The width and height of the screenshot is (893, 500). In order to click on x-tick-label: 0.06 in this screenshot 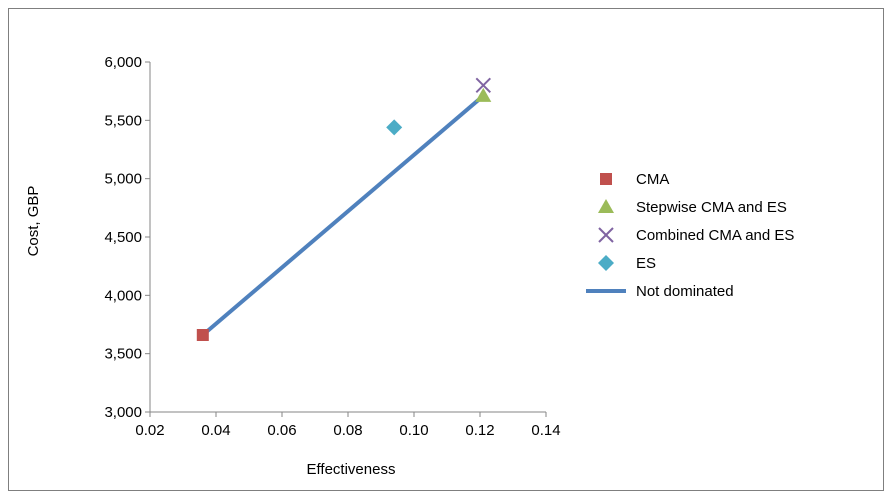, I will do `click(281, 430)`.